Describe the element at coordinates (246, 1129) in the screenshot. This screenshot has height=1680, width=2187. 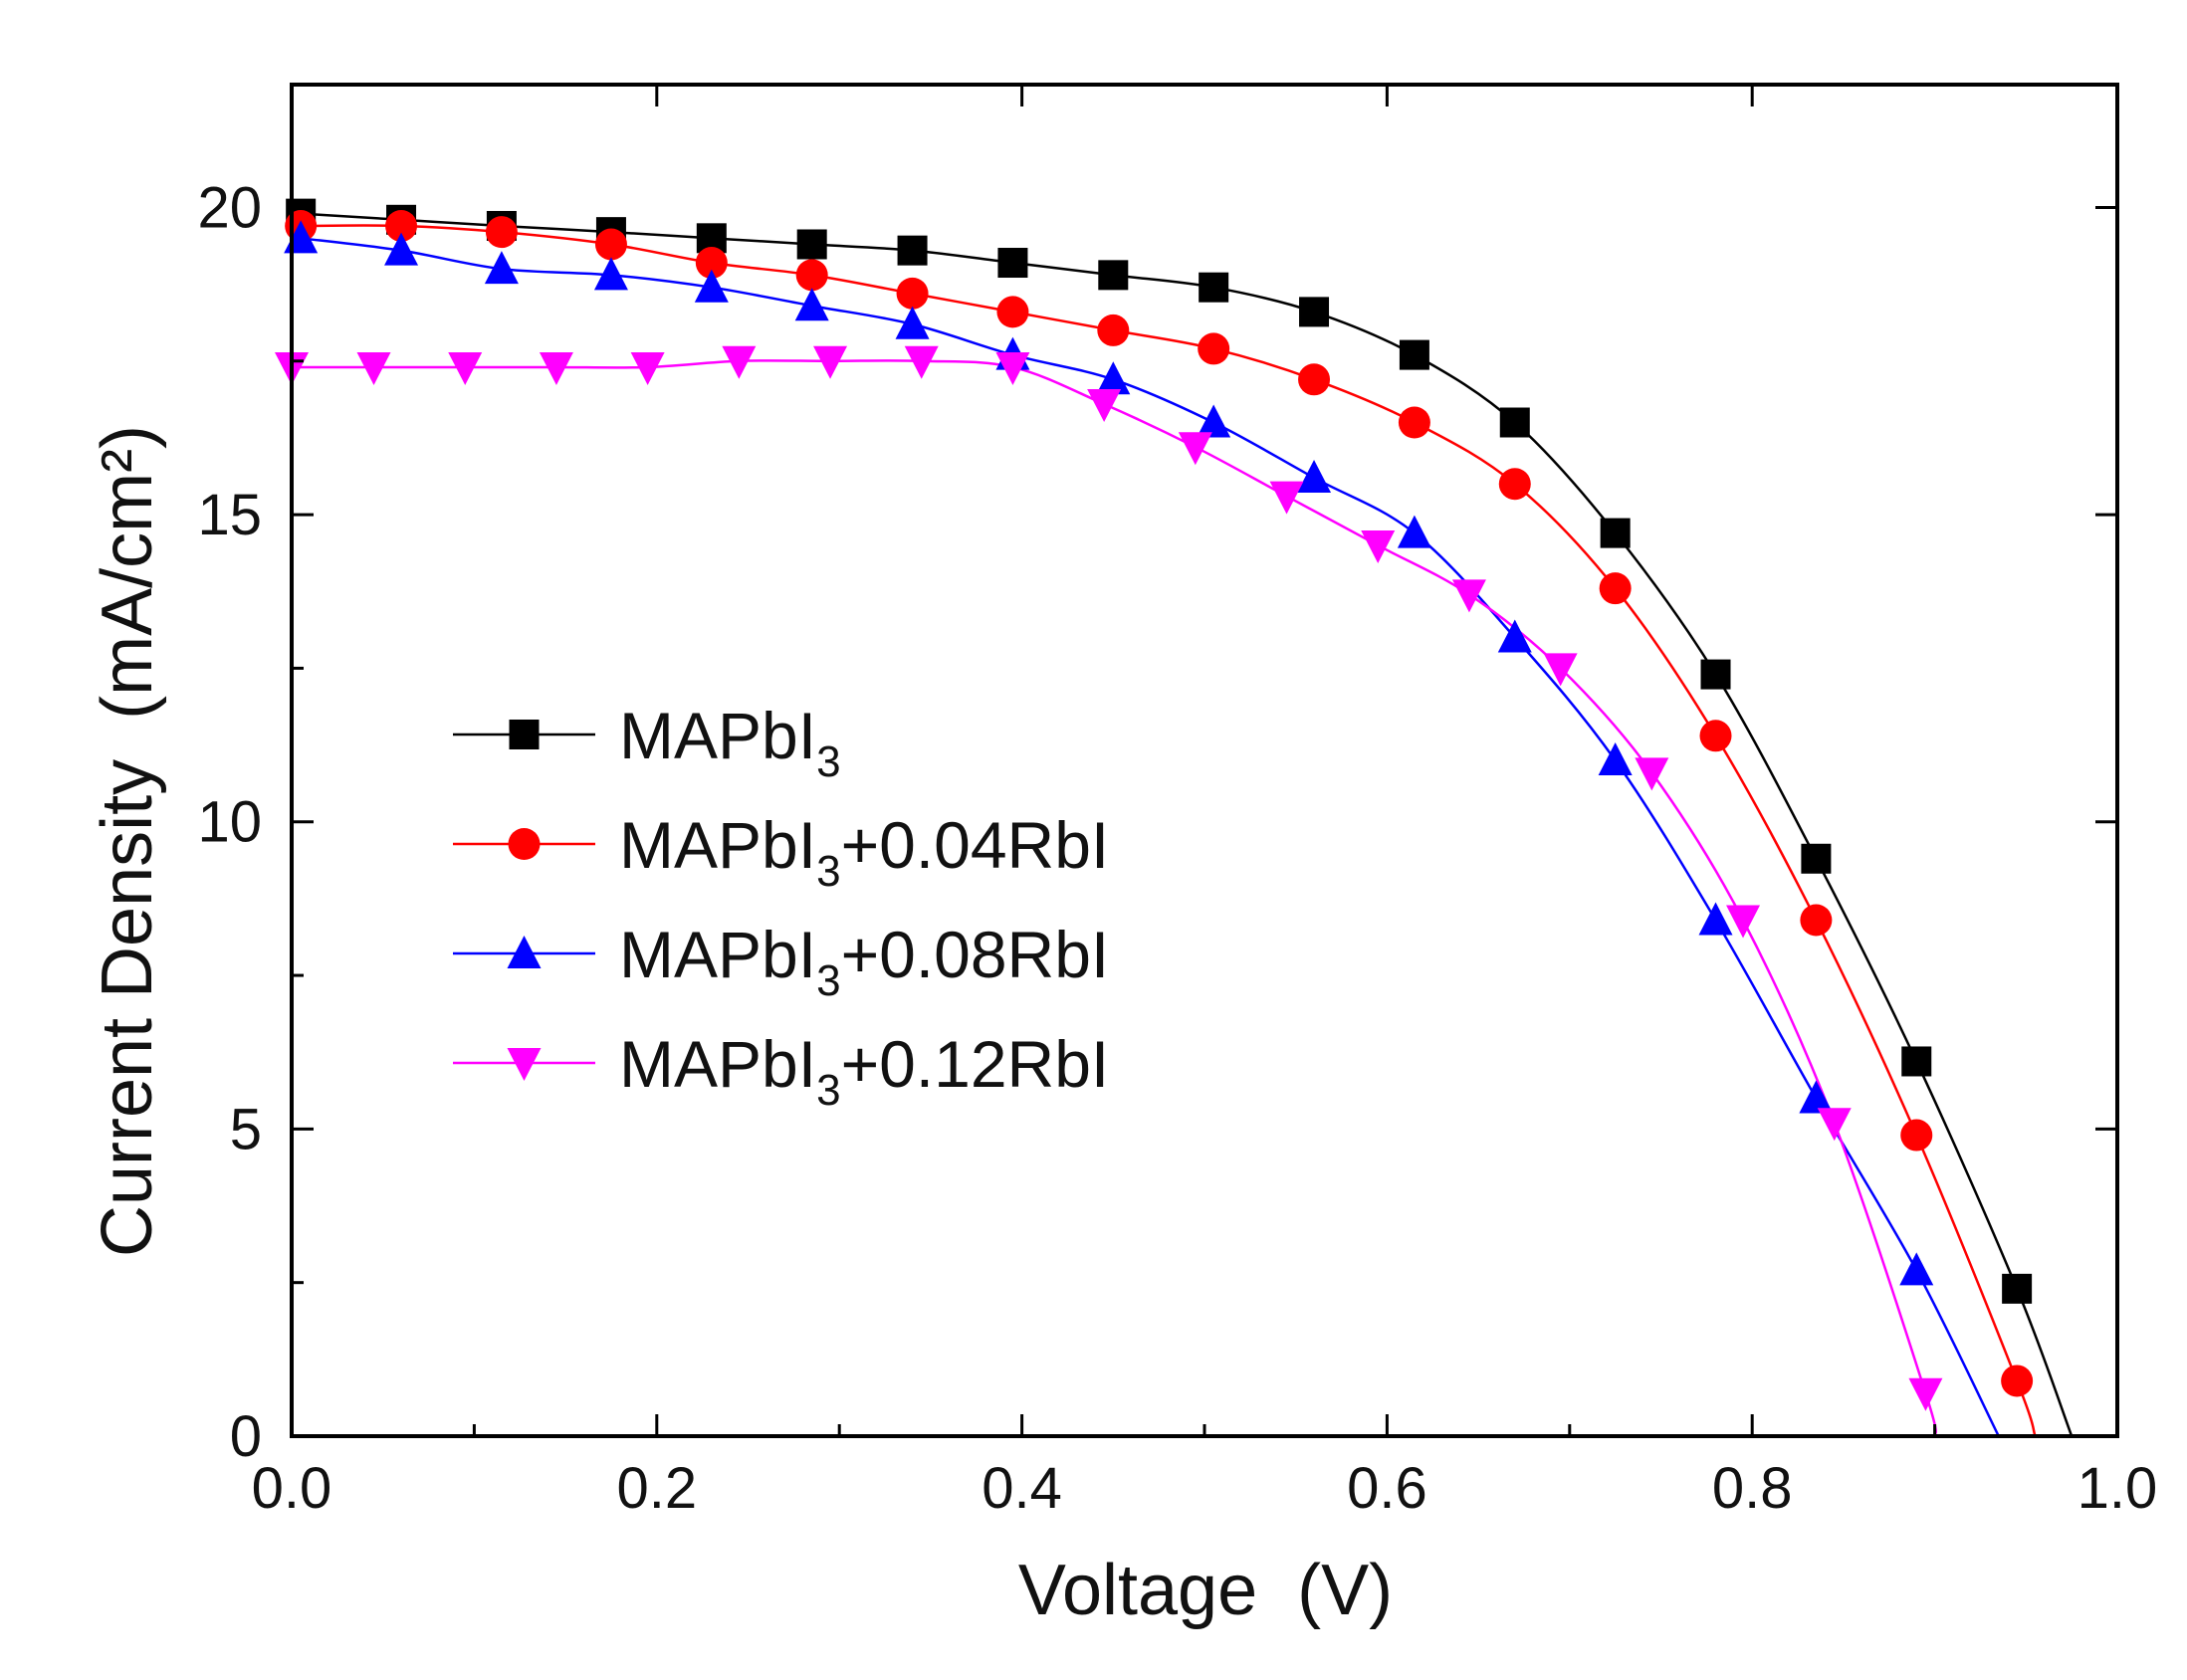
I see `y-tick-label: 5` at that location.